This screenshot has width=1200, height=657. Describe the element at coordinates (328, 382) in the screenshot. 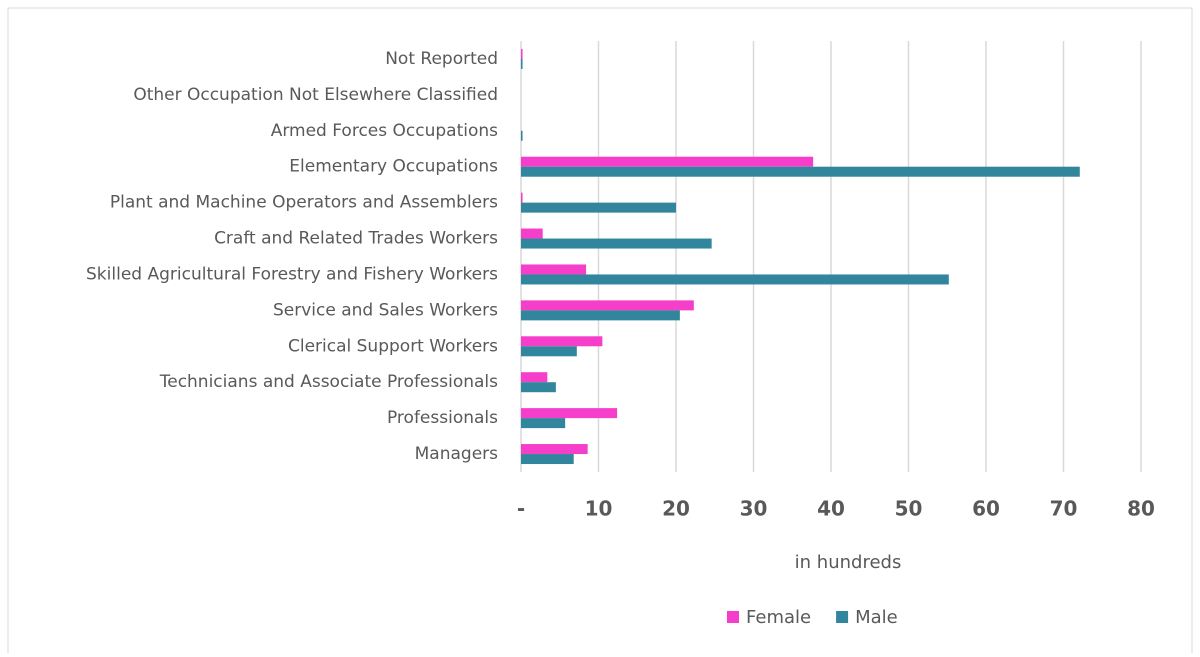

I see `category-label: Technicians and Associate Professionals` at that location.